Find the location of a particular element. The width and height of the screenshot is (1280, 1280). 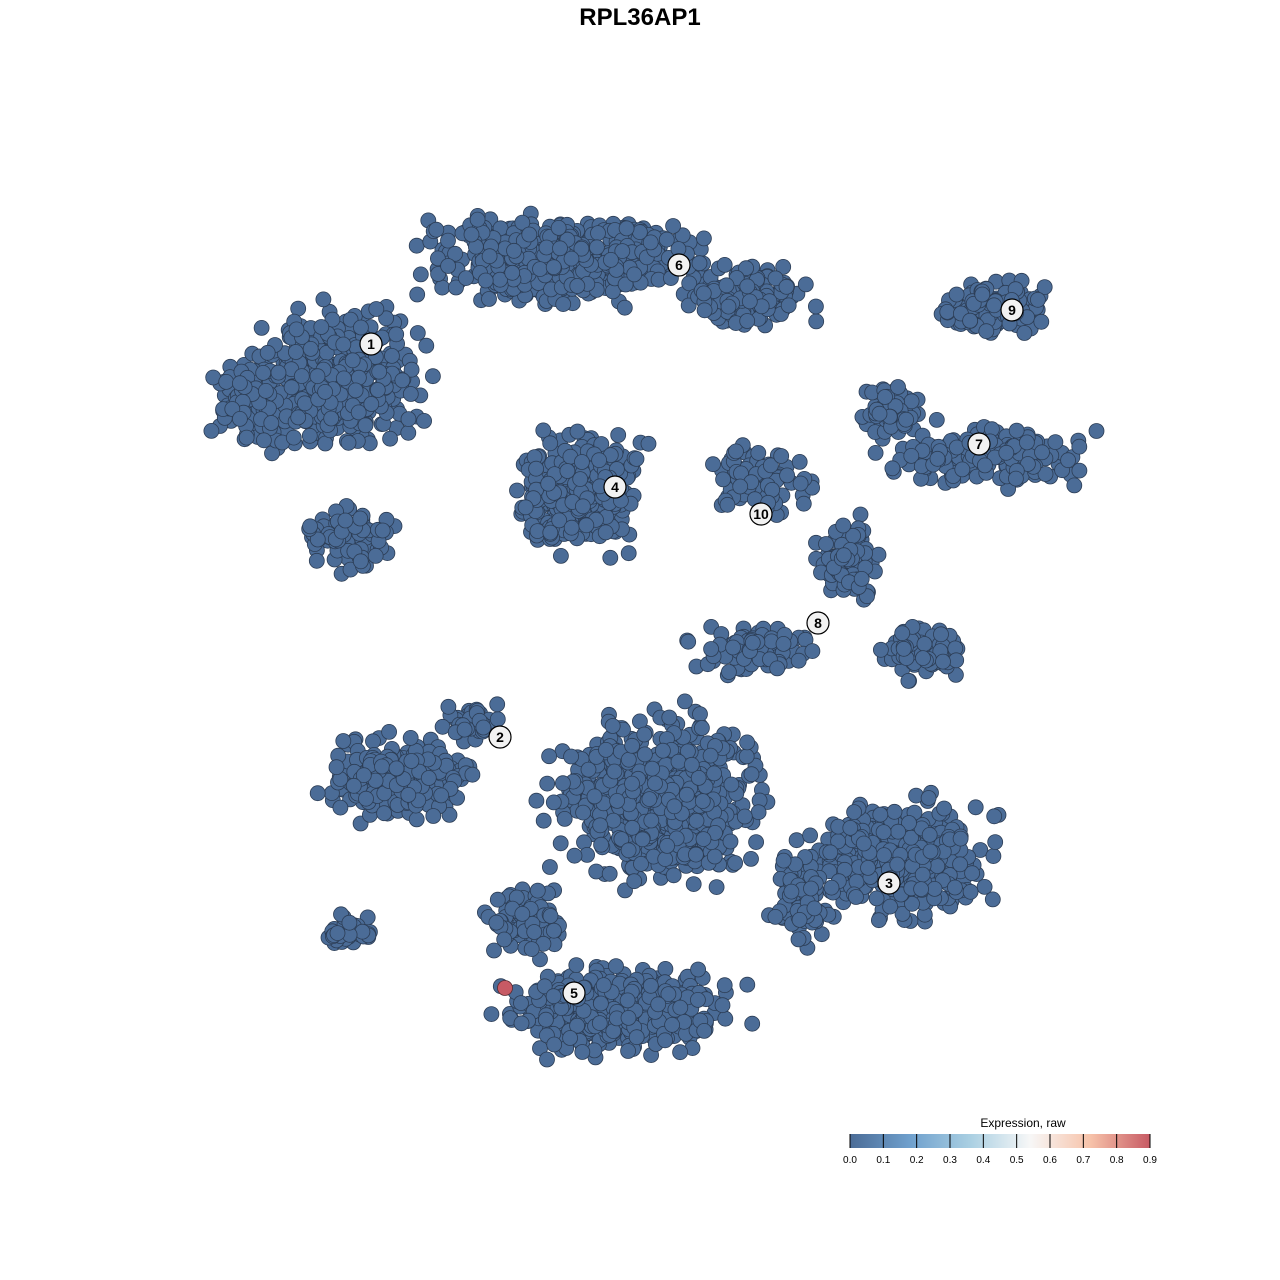

cluster-label-1: 1 is located at coordinates (371, 344).